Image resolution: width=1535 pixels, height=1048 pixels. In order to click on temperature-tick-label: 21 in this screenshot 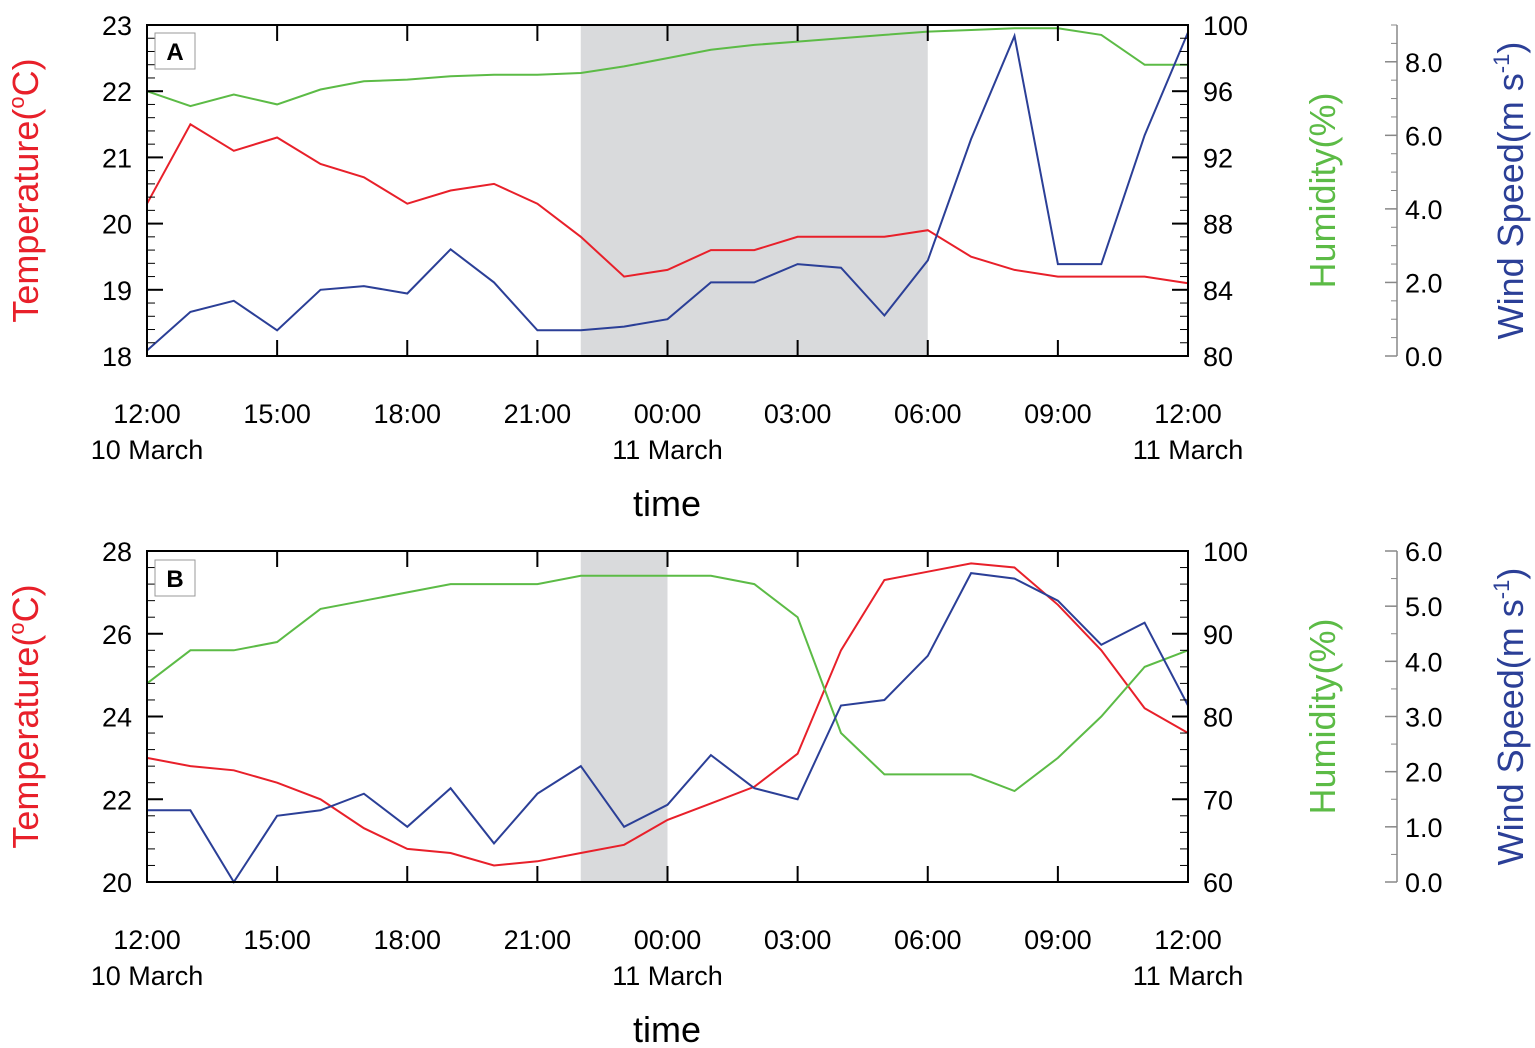, I will do `click(117, 158)`.